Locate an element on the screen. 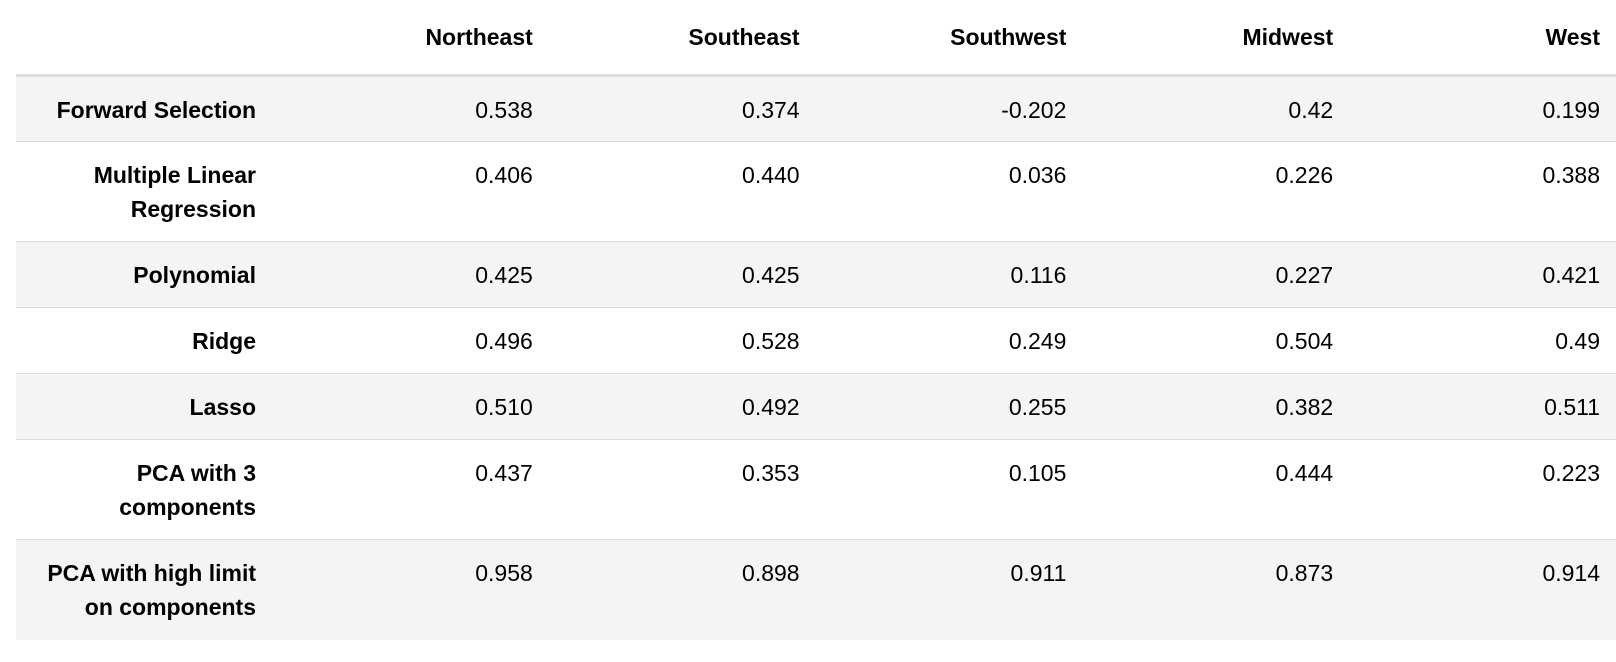 Image resolution: width=1616 pixels, height=662 pixels. table-cell: 0.421 is located at coordinates (1571, 275).